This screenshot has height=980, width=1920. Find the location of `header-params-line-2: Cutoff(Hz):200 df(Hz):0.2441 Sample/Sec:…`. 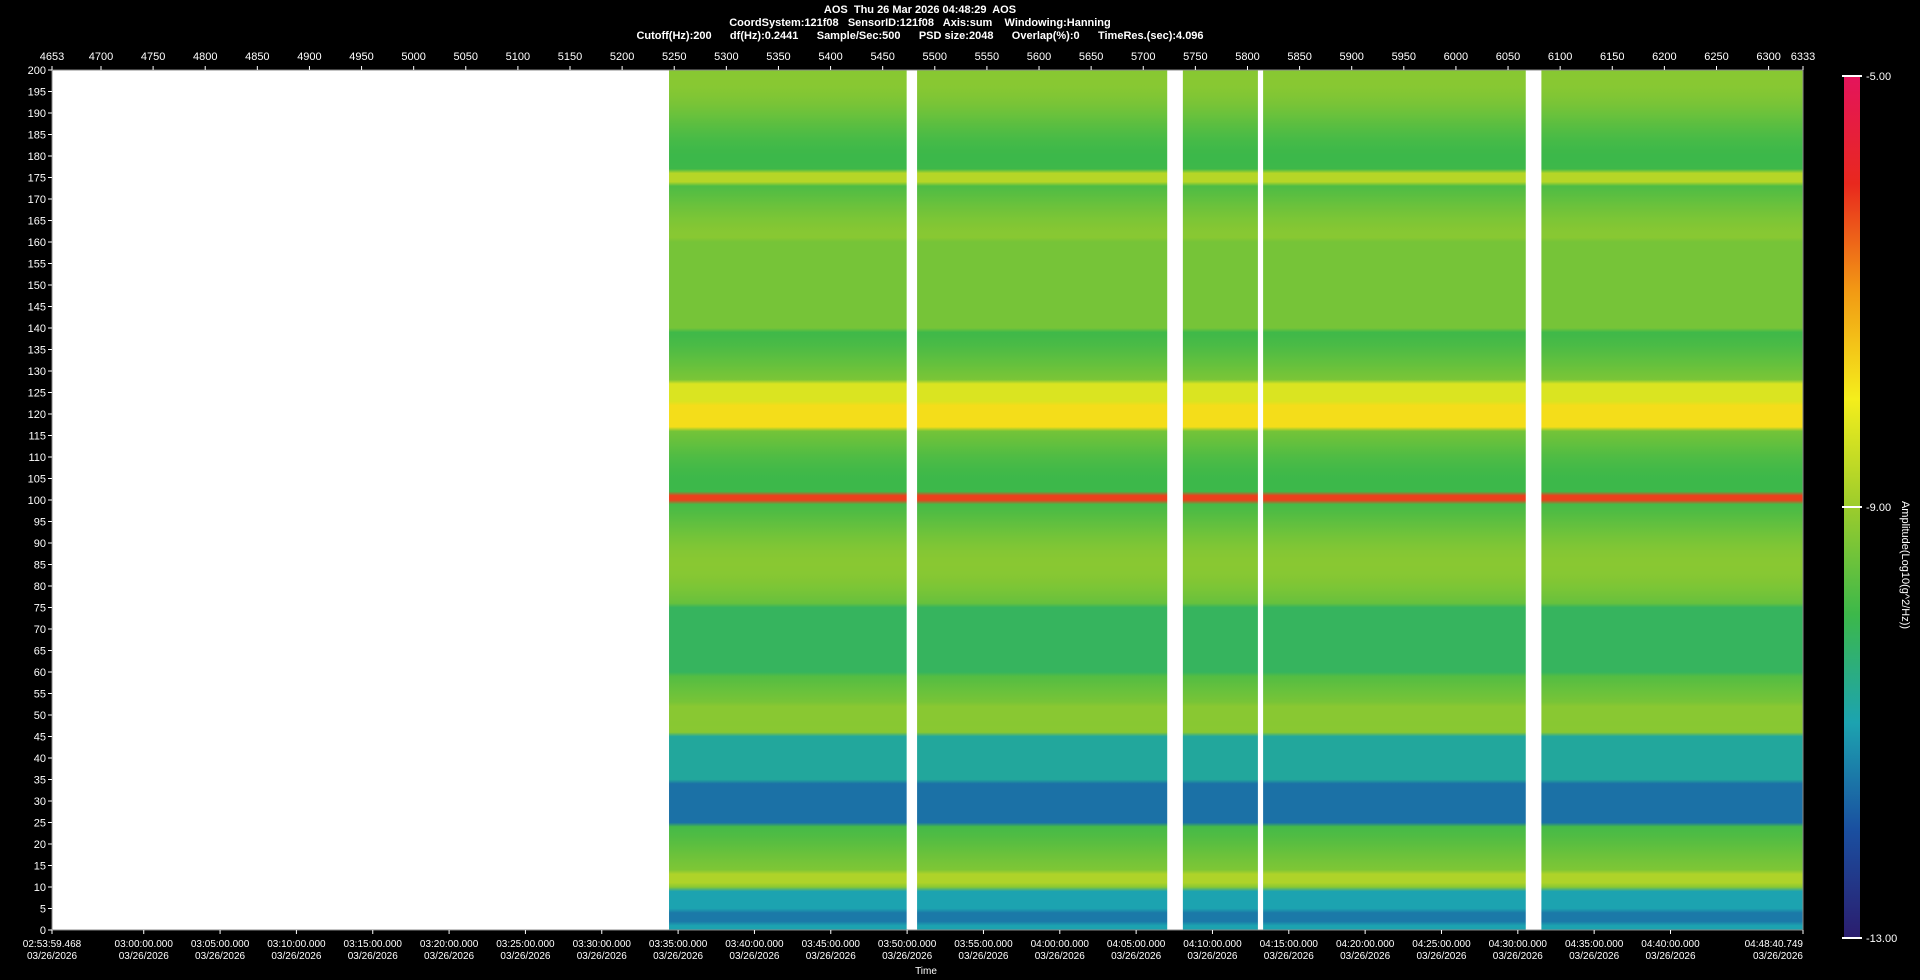

header-params-line-2: Cutoff(Hz):200 df(Hz):0.2441 Sample/Sec:… is located at coordinates (920, 36).